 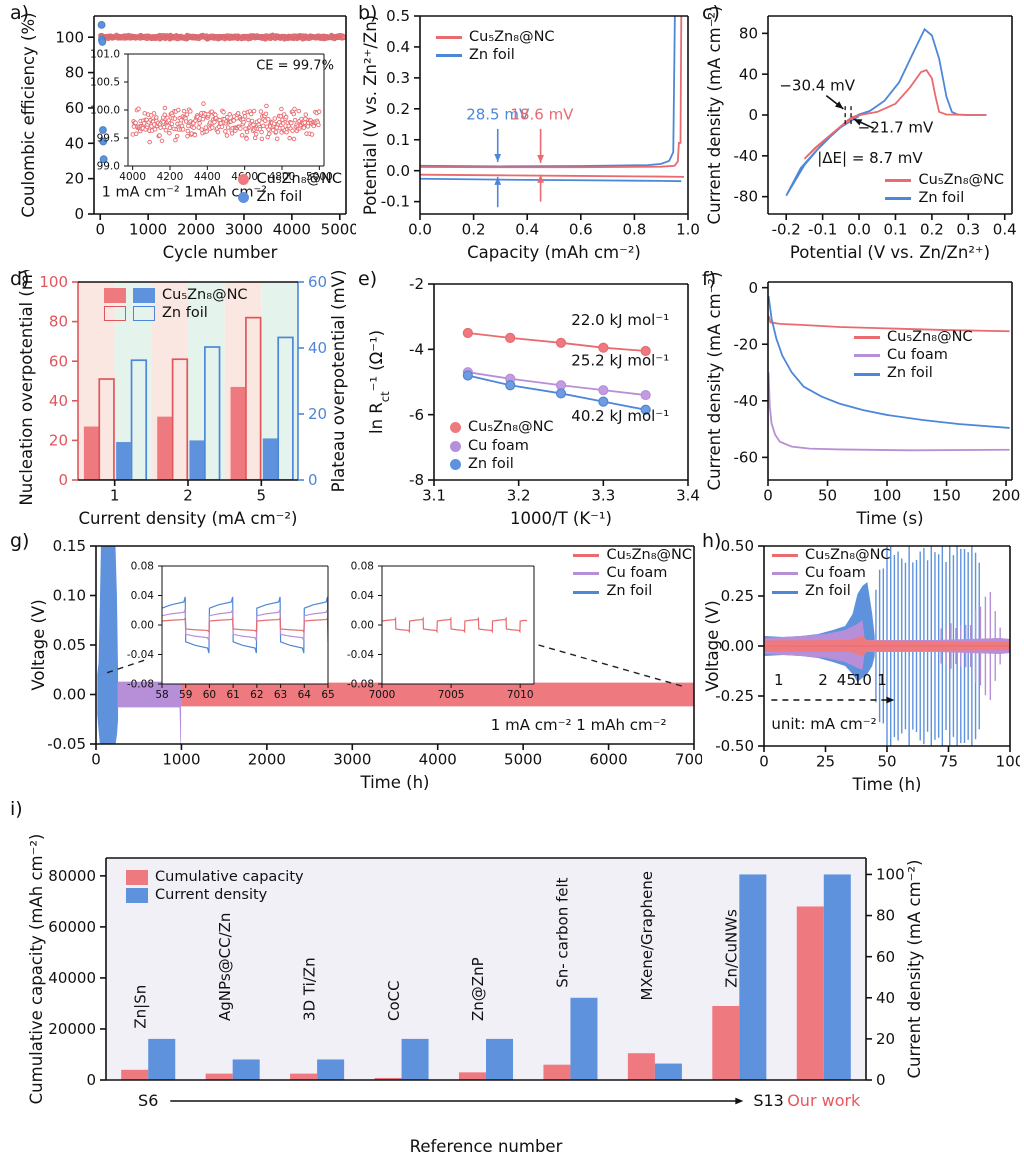 What do you see at coordinates (69, 645) in the screenshot?
I see `svg-text: 0.05` at bounding box center [69, 645].